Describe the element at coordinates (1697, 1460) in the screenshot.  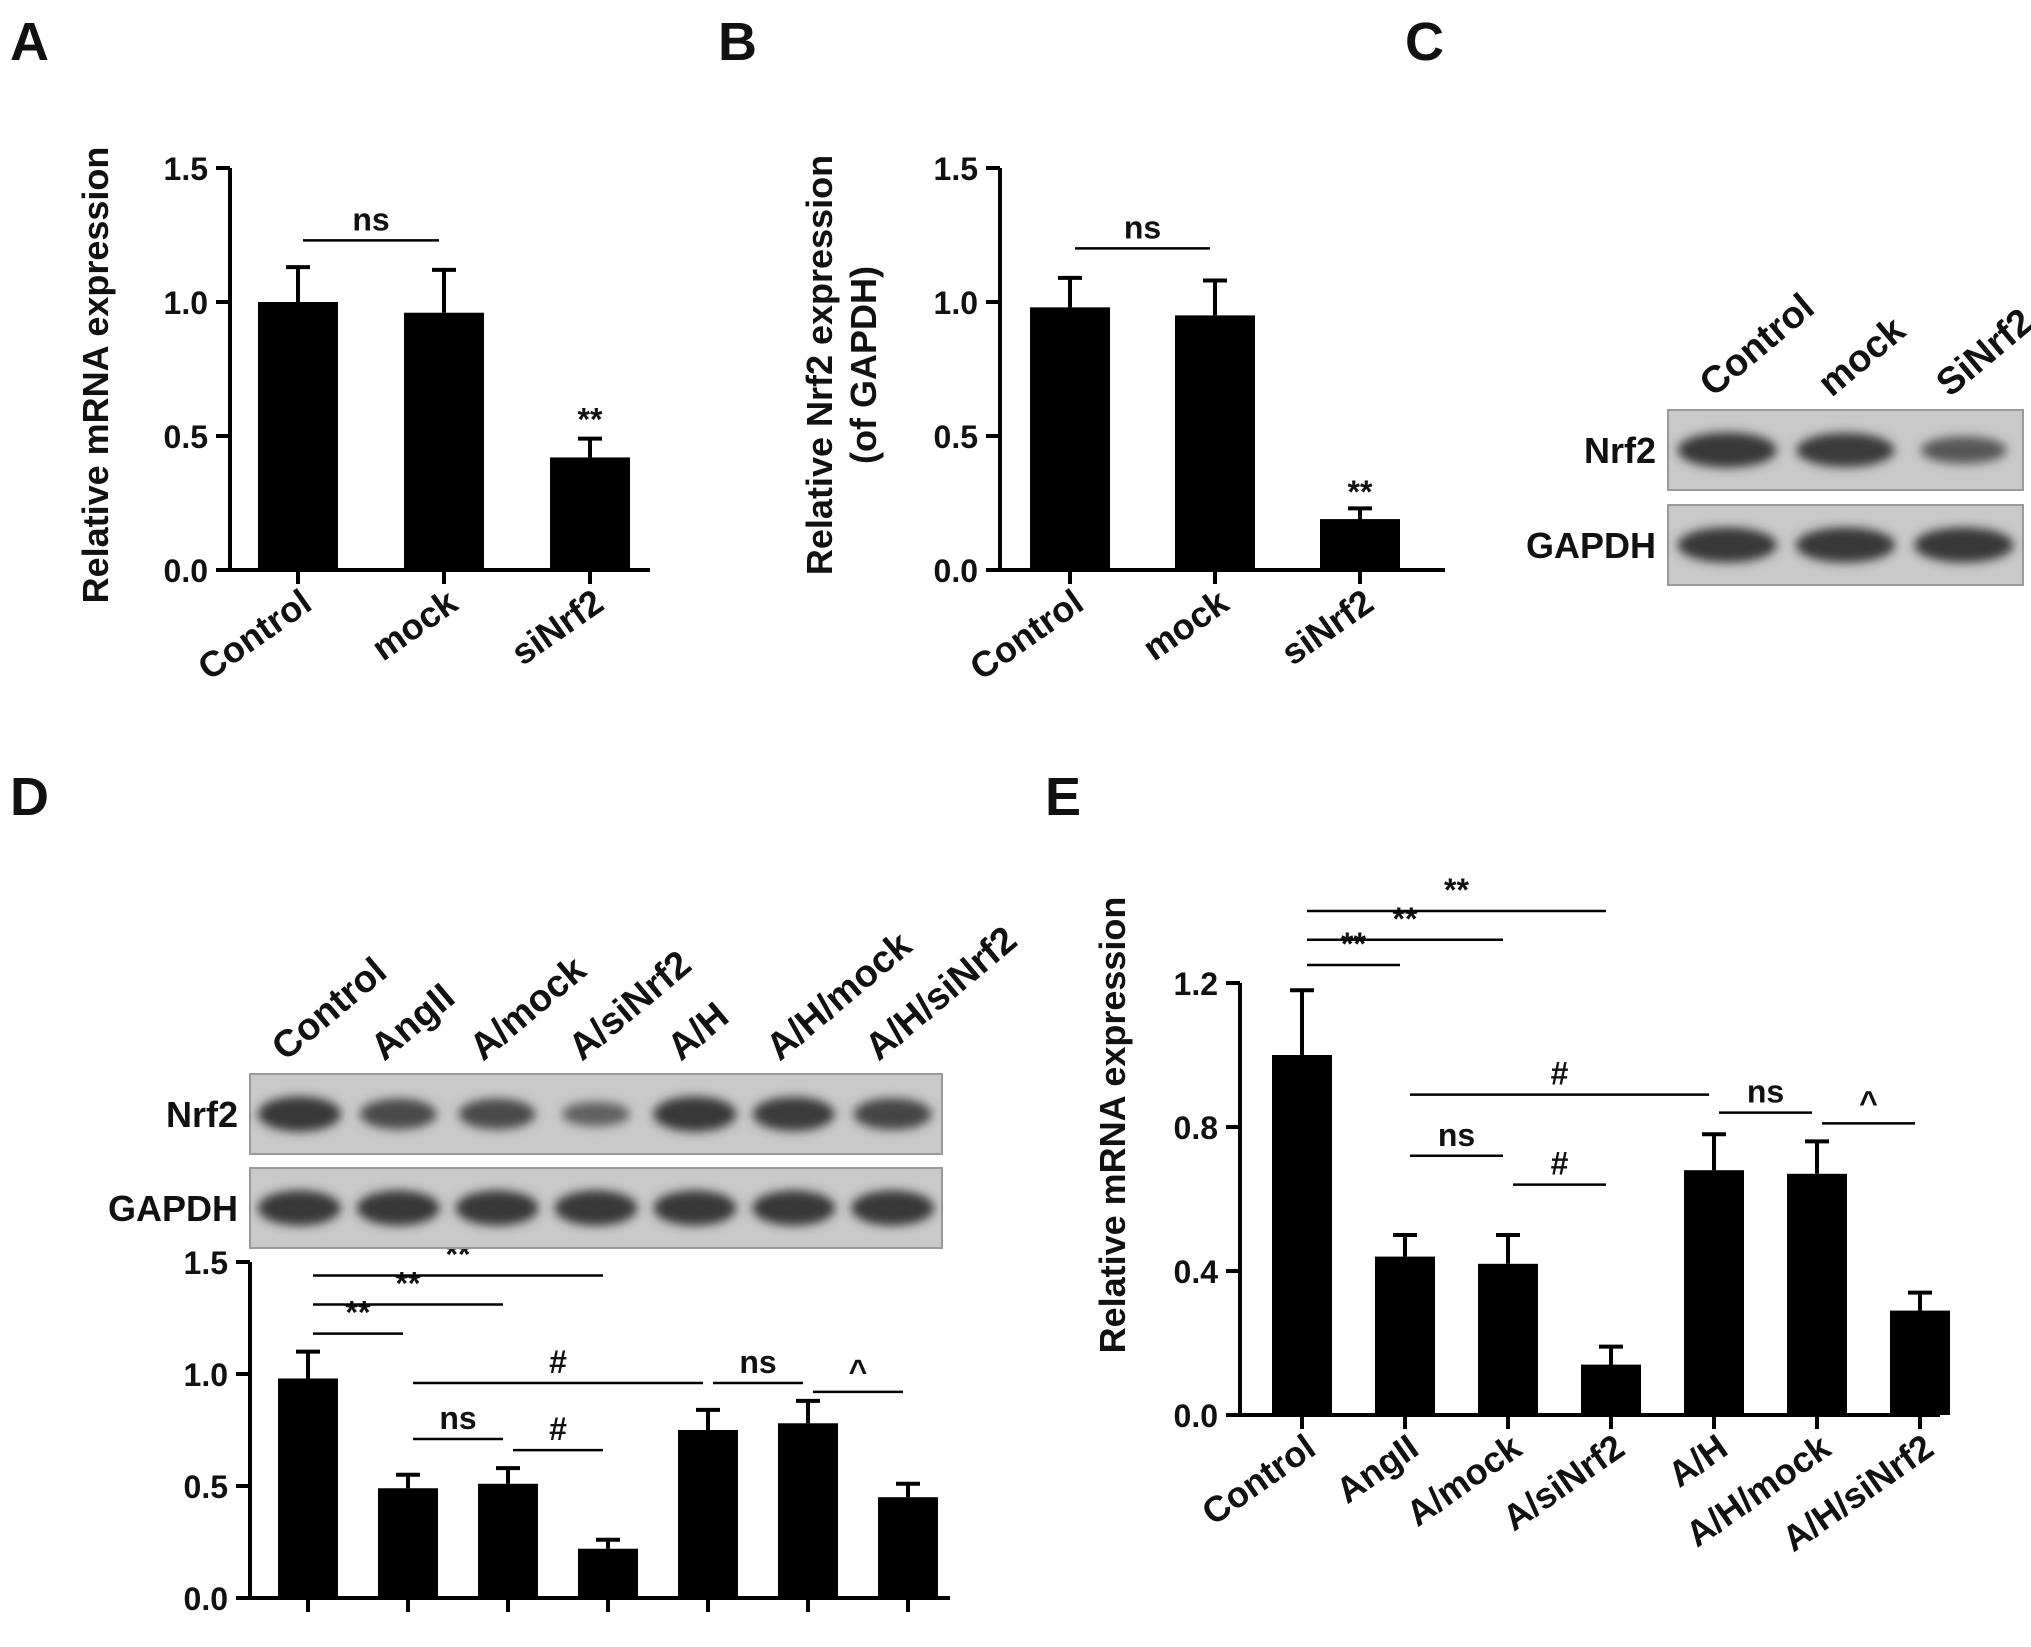
I see `panel-e-xtick-label: A/H` at that location.